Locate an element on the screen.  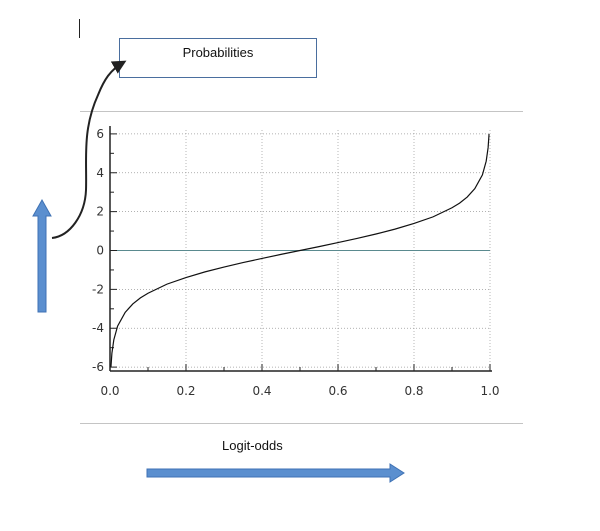
probabilities-label-box: Probabilities is located at coordinates (218, 58).